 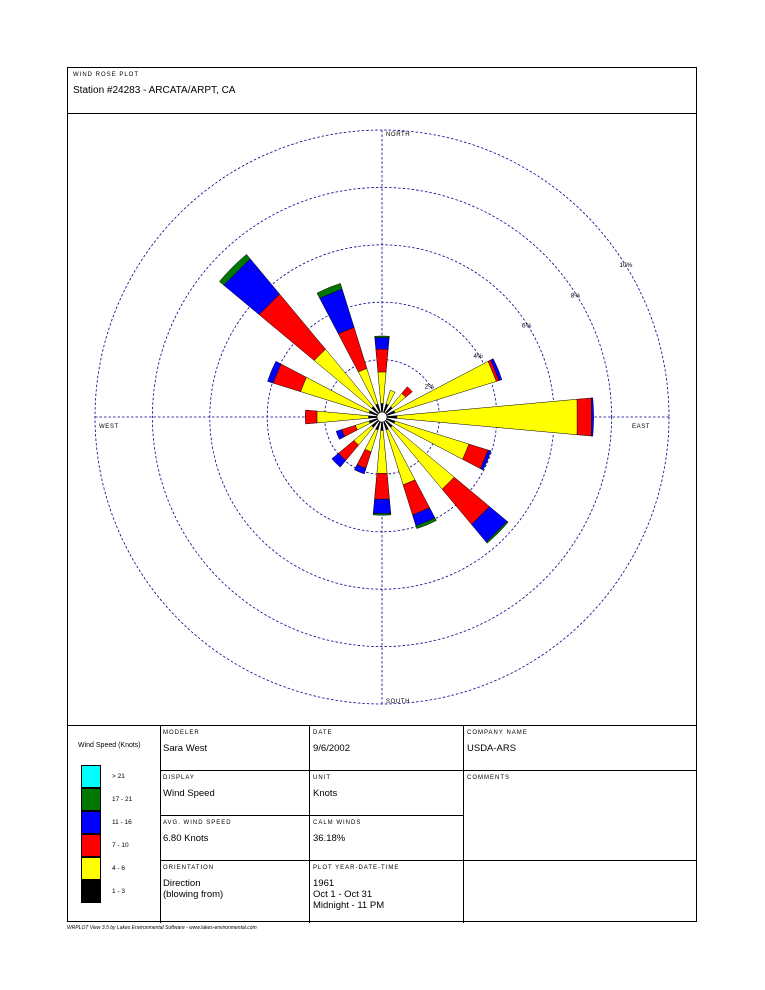 What do you see at coordinates (197, 823) in the screenshot?
I see `avg-speed-caption: AVG. WIND SPEED` at bounding box center [197, 823].